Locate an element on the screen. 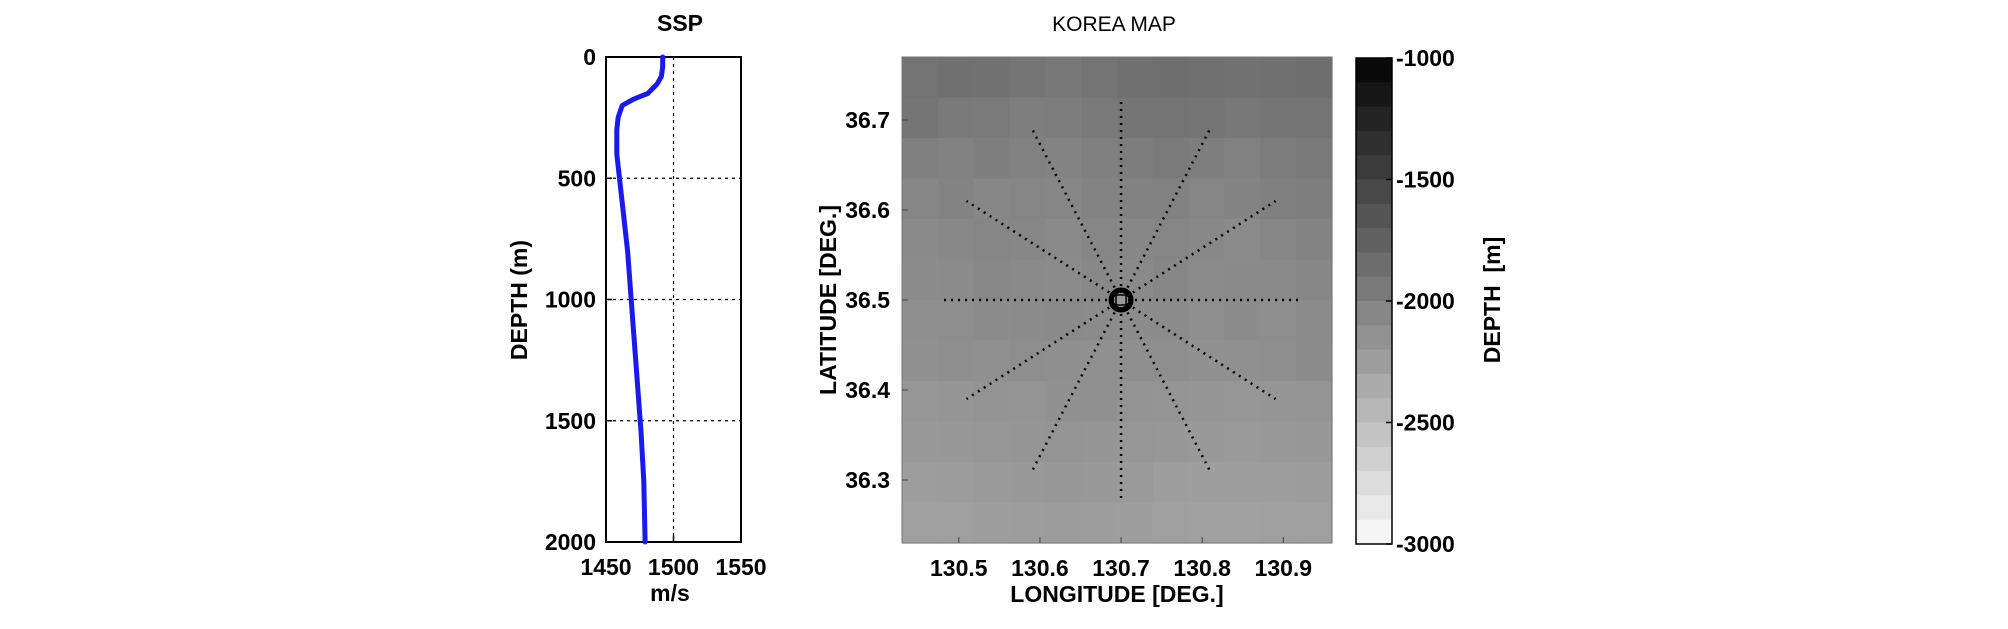 The width and height of the screenshot is (2008, 629). source-marker is located at coordinates (1121, 300).